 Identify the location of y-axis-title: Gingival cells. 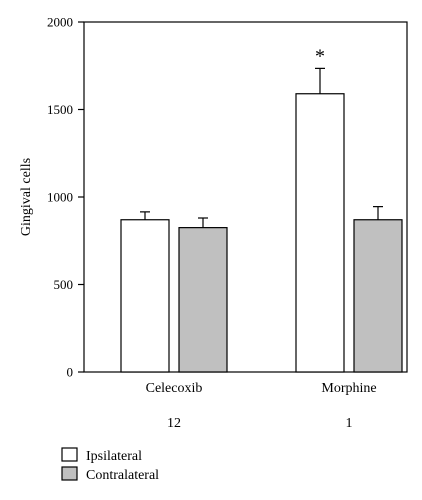
(26, 197).